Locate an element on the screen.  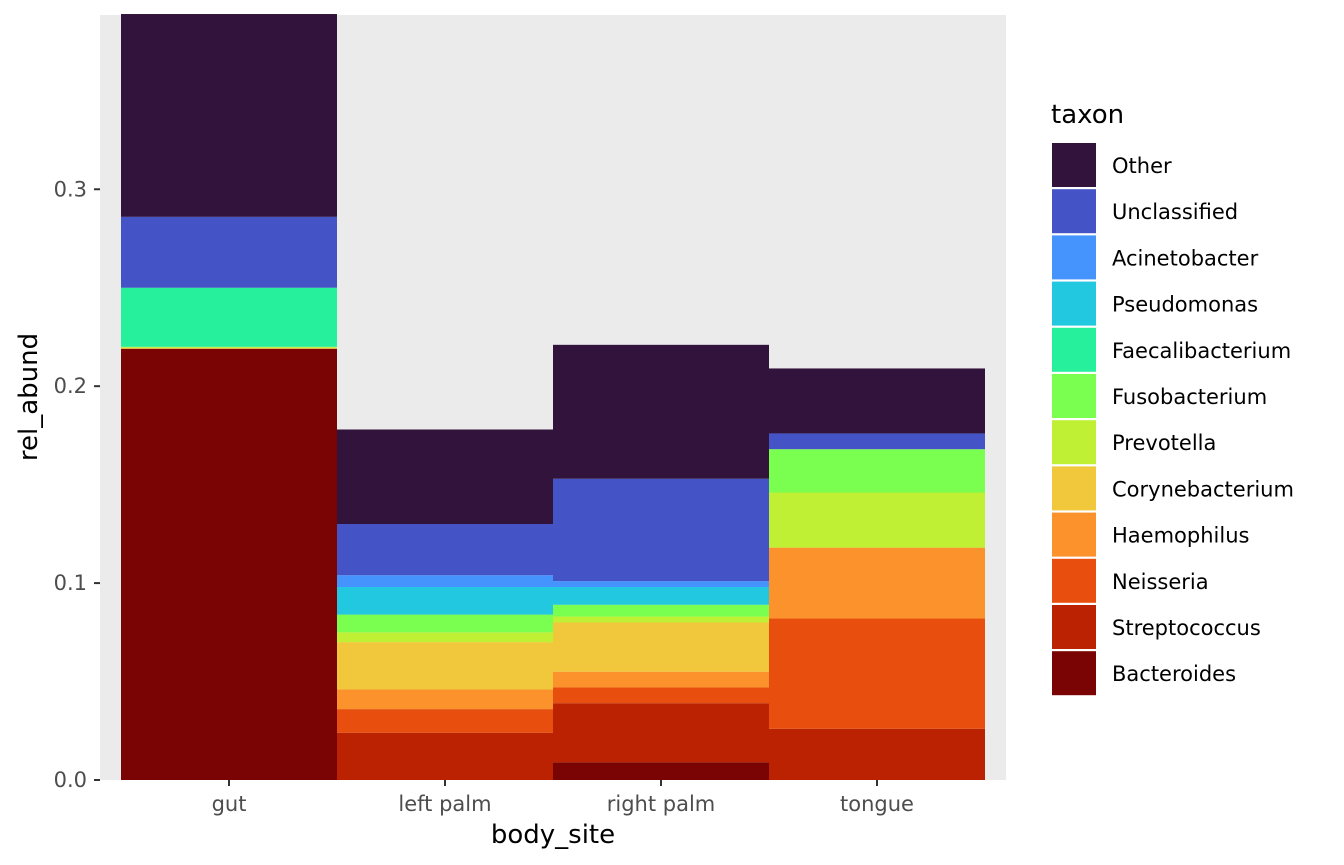
legend-key-fusobacterium is located at coordinates (1074, 396).